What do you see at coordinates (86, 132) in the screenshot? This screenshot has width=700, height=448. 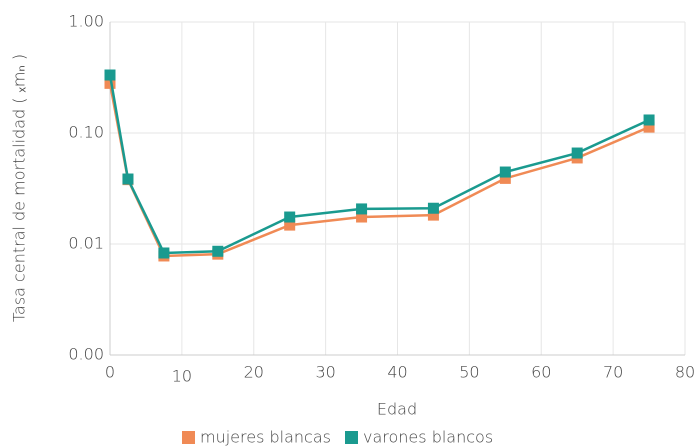 I see `y-tick-label: 0.10` at bounding box center [86, 132].